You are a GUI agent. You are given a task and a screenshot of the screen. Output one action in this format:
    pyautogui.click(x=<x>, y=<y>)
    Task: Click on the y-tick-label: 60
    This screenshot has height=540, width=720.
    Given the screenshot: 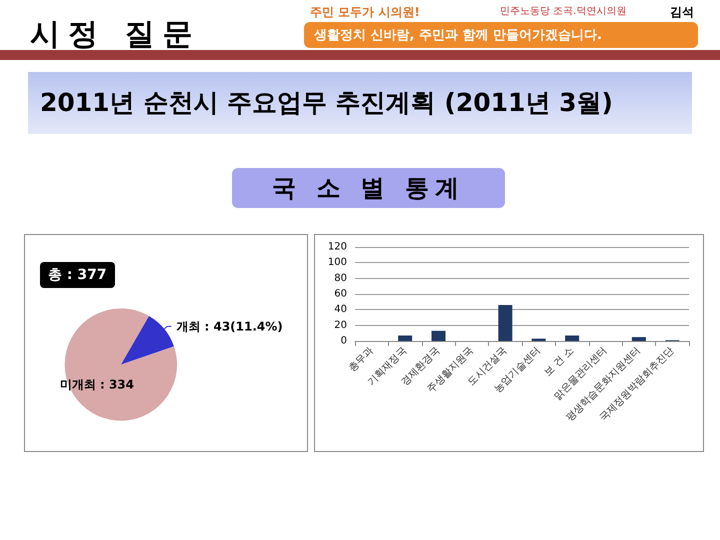 What is the action you would take?
    pyautogui.click(x=340, y=294)
    